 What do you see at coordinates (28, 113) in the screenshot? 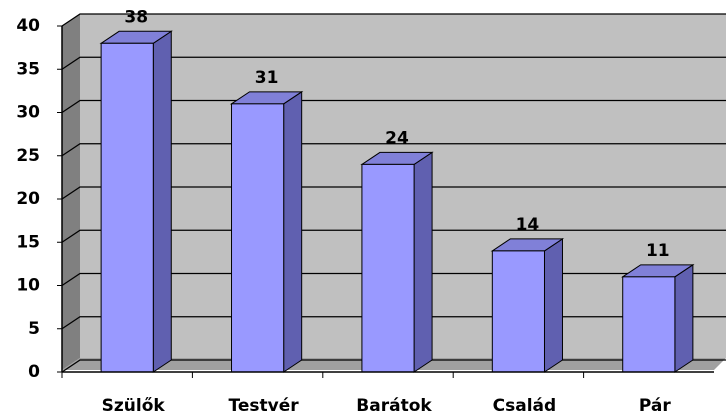
I see `y-tick-label: 30` at bounding box center [28, 113].